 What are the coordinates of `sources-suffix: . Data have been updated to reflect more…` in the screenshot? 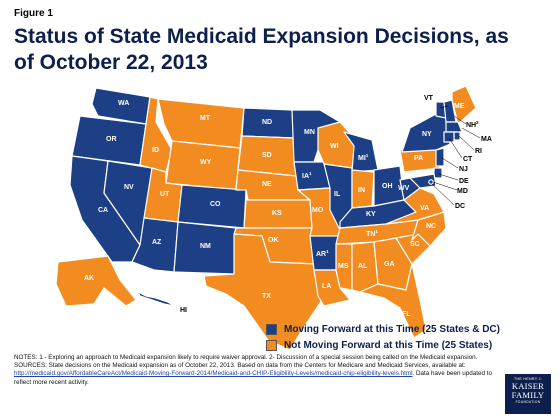 It's located at (253, 378).